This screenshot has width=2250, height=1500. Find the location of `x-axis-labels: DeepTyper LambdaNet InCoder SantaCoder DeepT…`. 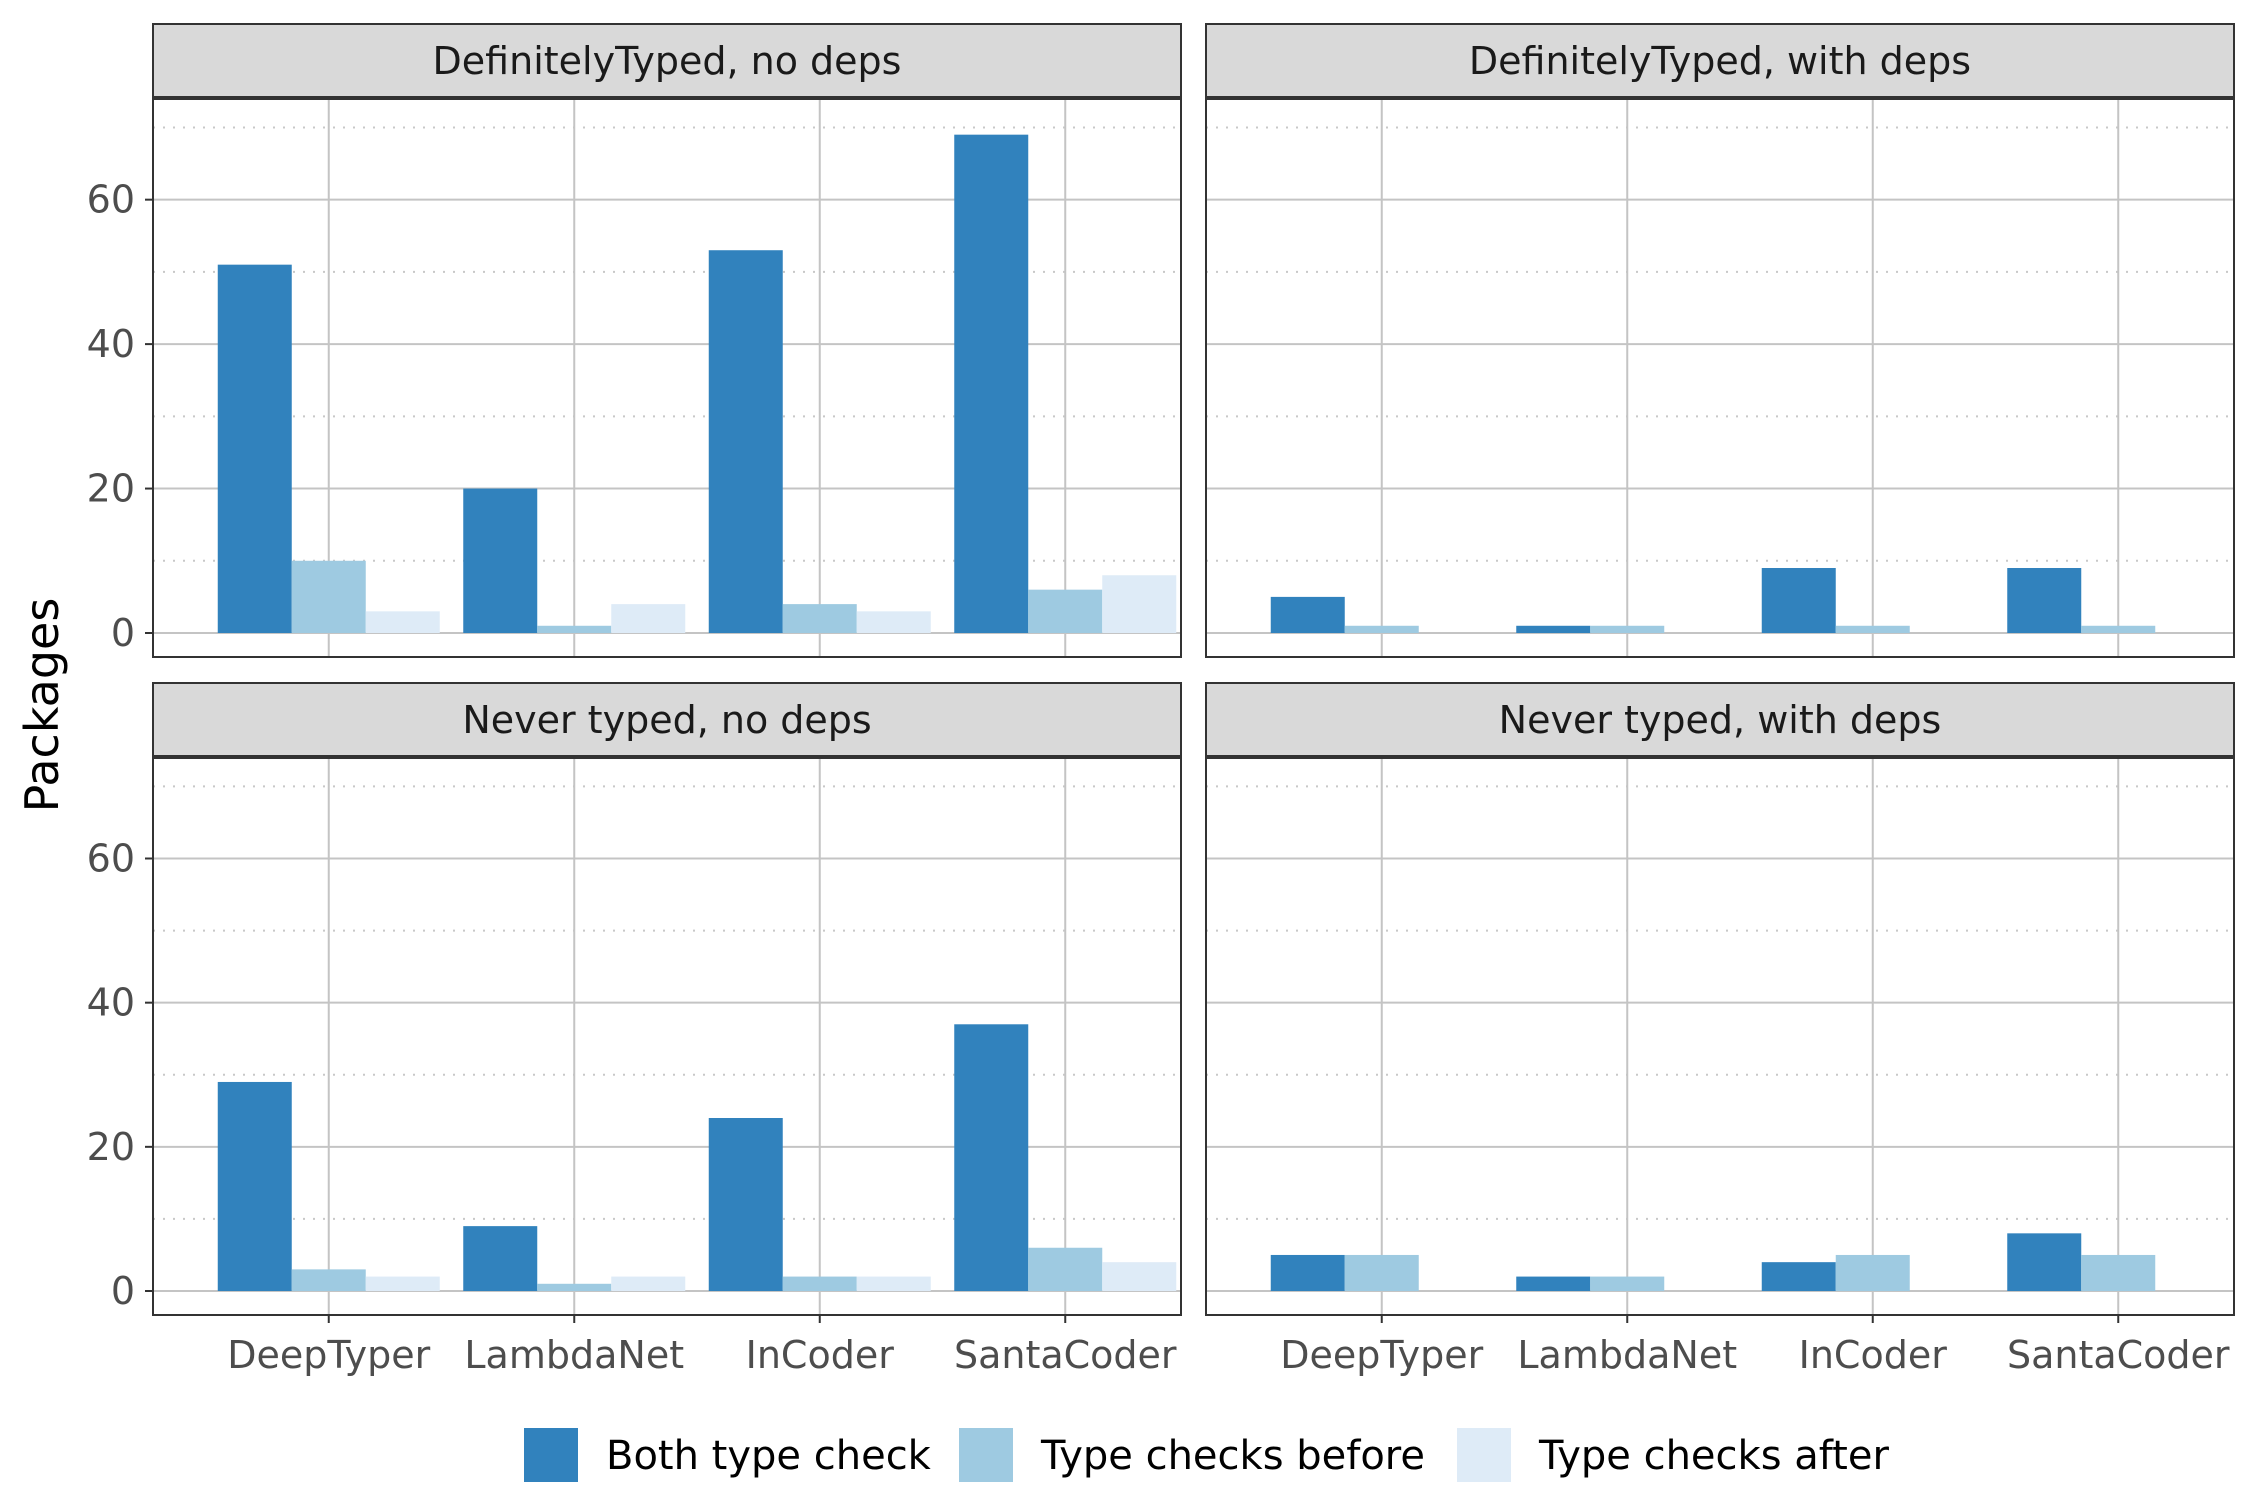

x-axis-labels: DeepTyper LambdaNet InCoder SantaCoder DeepT… is located at coordinates (1228, 1355).